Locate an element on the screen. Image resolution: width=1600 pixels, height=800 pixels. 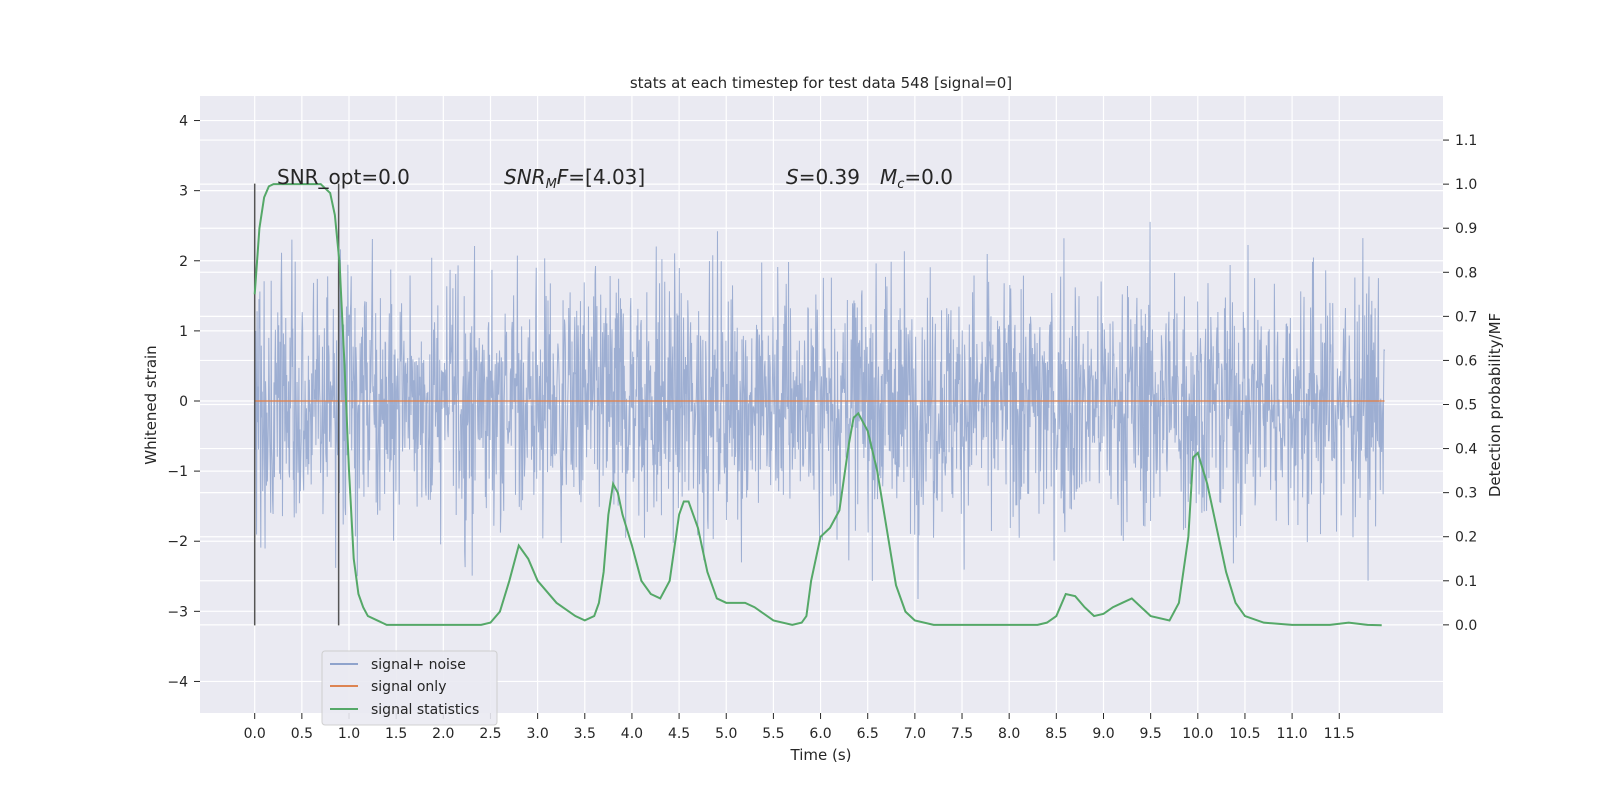
x-tick-label: 2.5 is located at coordinates (490, 734).